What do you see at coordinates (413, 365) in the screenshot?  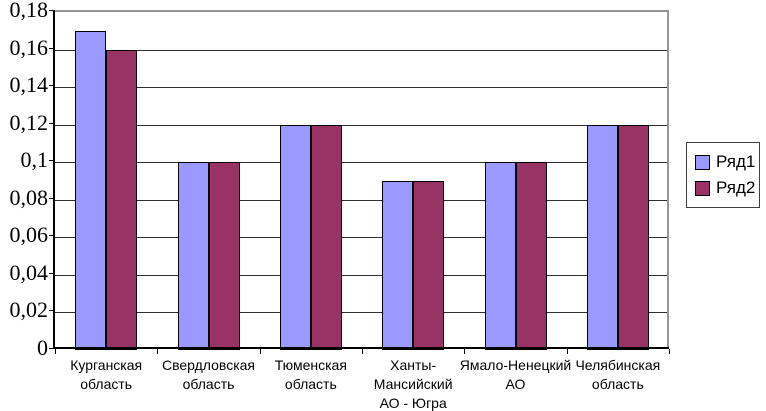 I see `x-axis-category-label-line: Ханты-` at bounding box center [413, 365].